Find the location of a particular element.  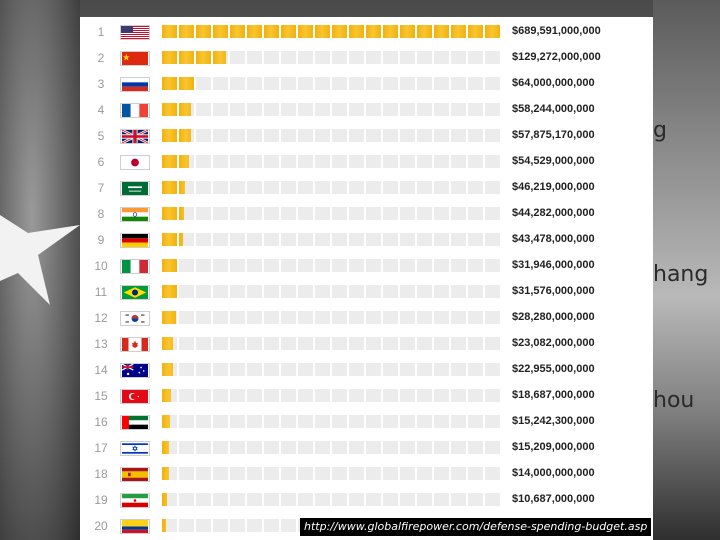

bar-value-label: $129,272,000,000 is located at coordinates (556, 57).